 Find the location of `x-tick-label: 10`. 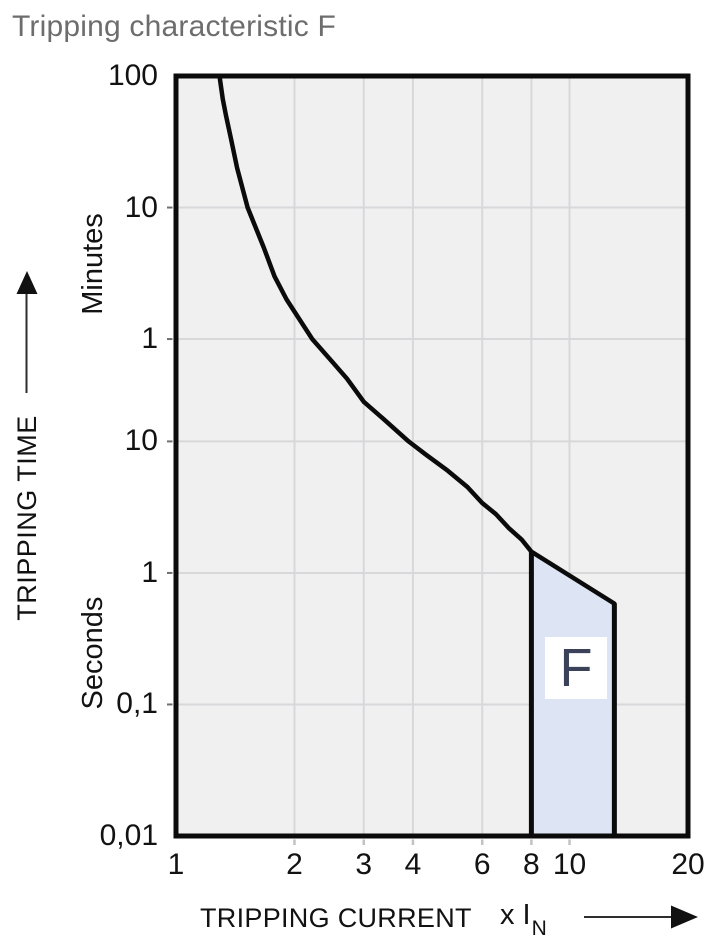

x-tick-label: 10 is located at coordinates (569, 864).